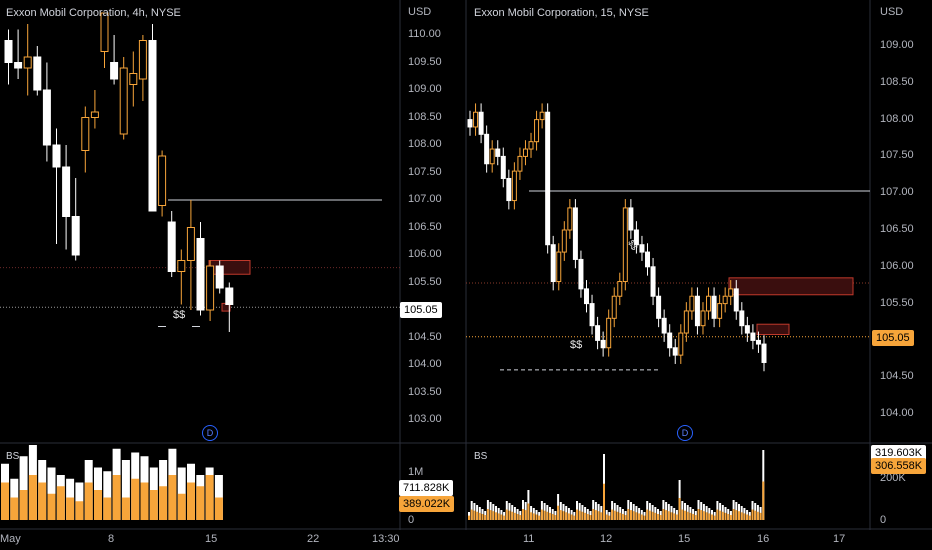 The image size is (932, 550). Describe the element at coordinates (421, 310) in the screenshot. I see `left-current-price-tag: 105.05` at that location.